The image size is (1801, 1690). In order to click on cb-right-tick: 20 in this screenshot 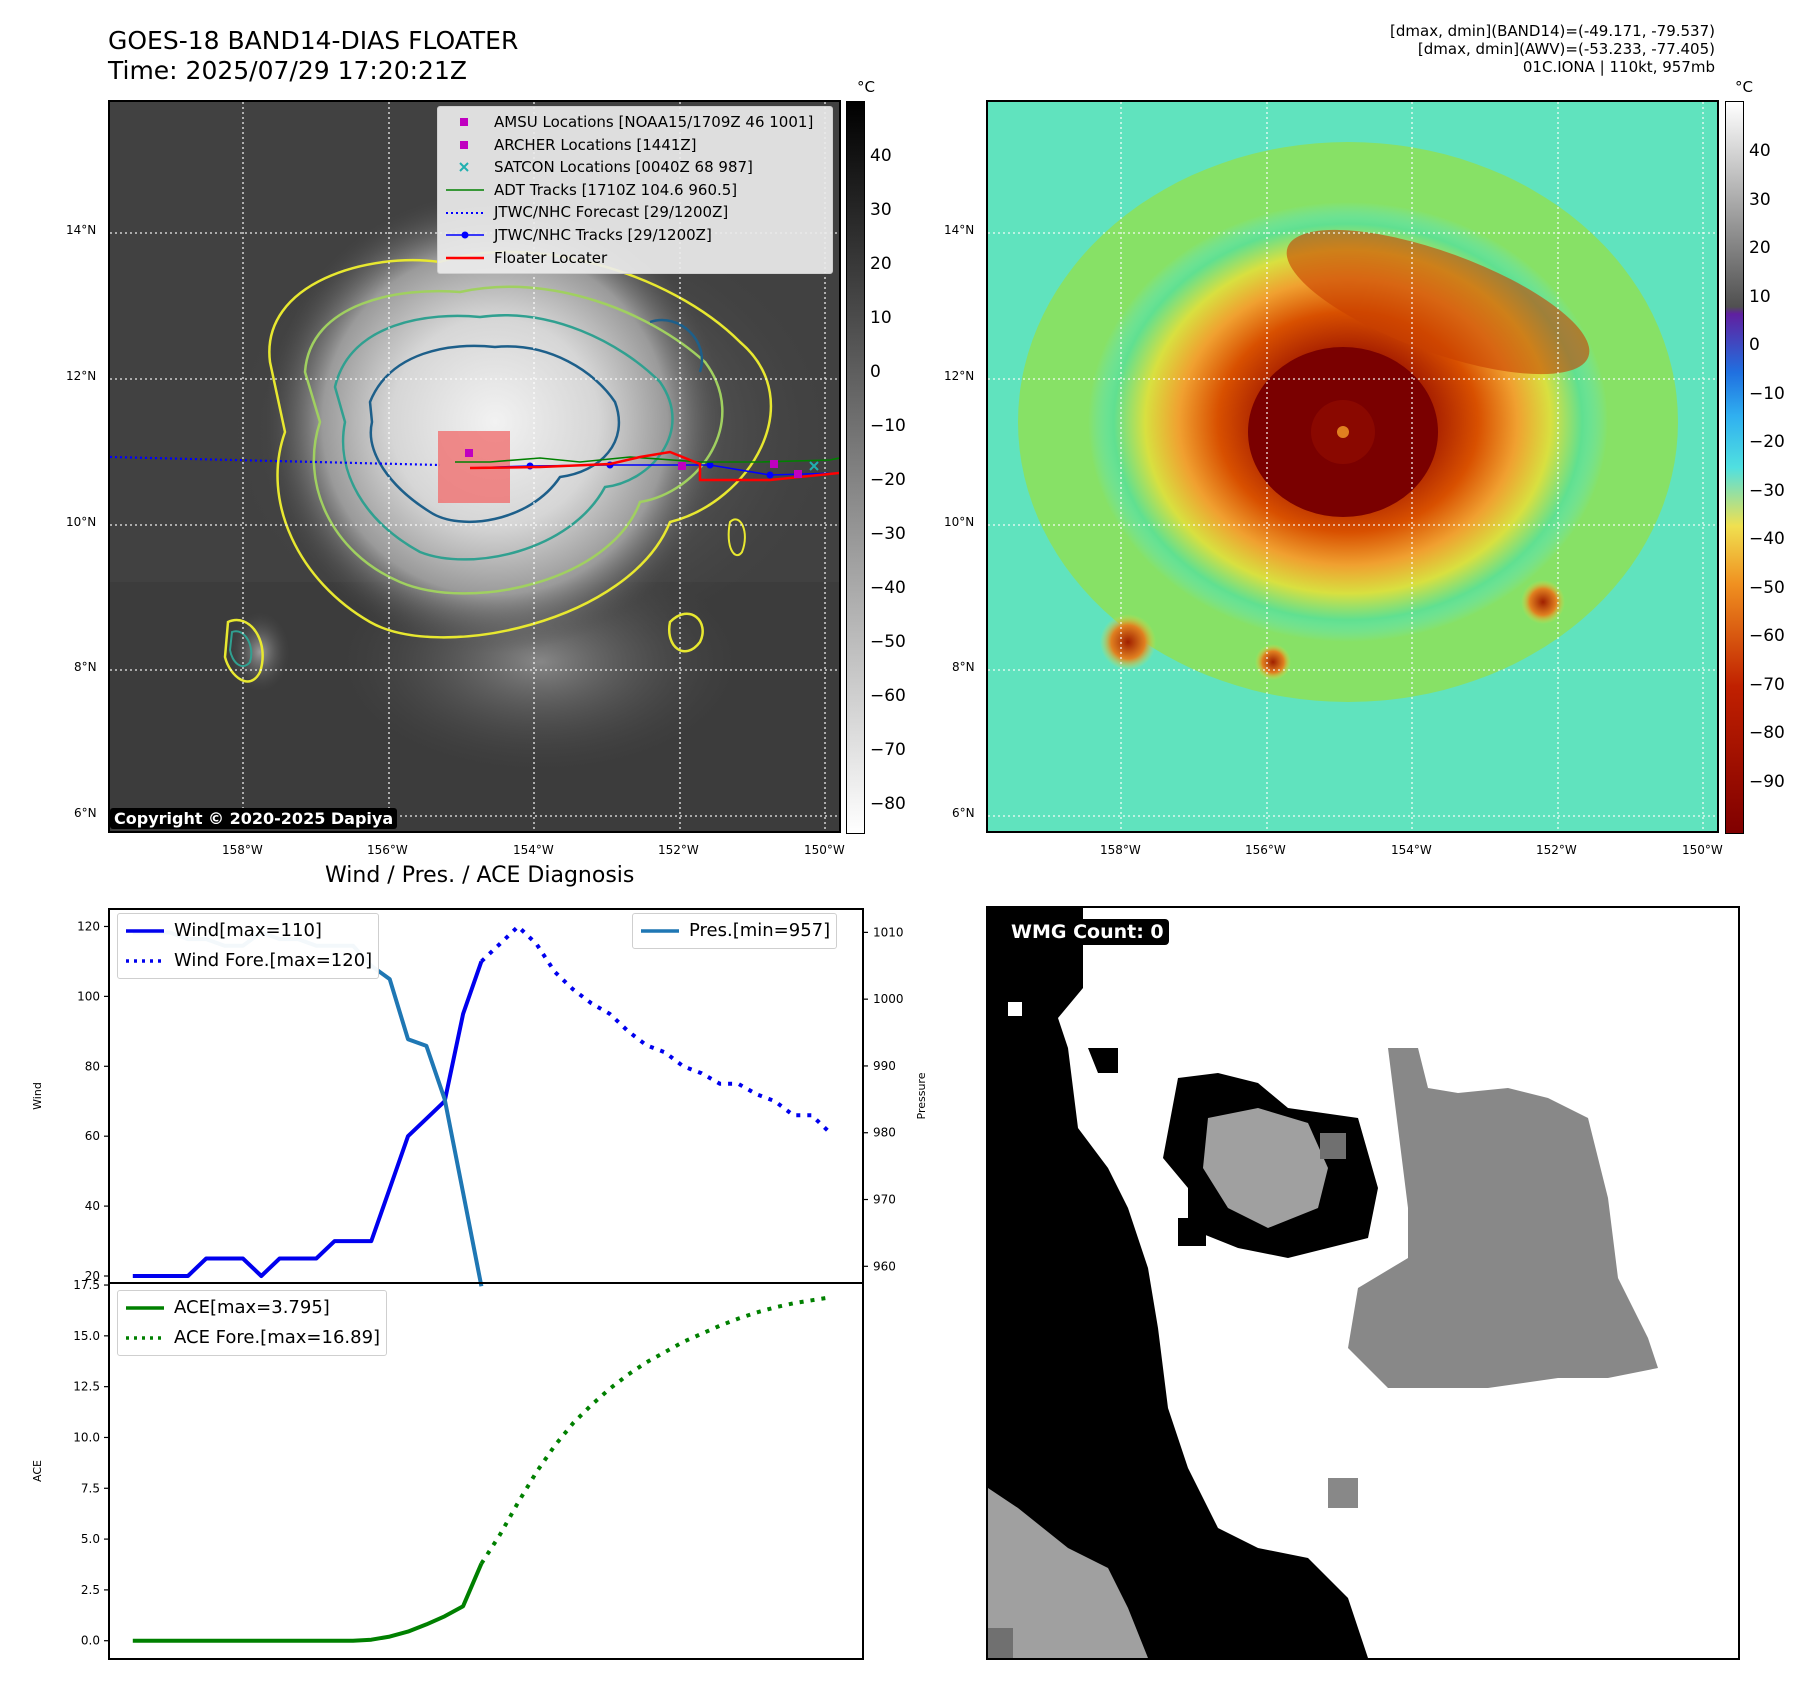, I will do `click(1760, 248)`.